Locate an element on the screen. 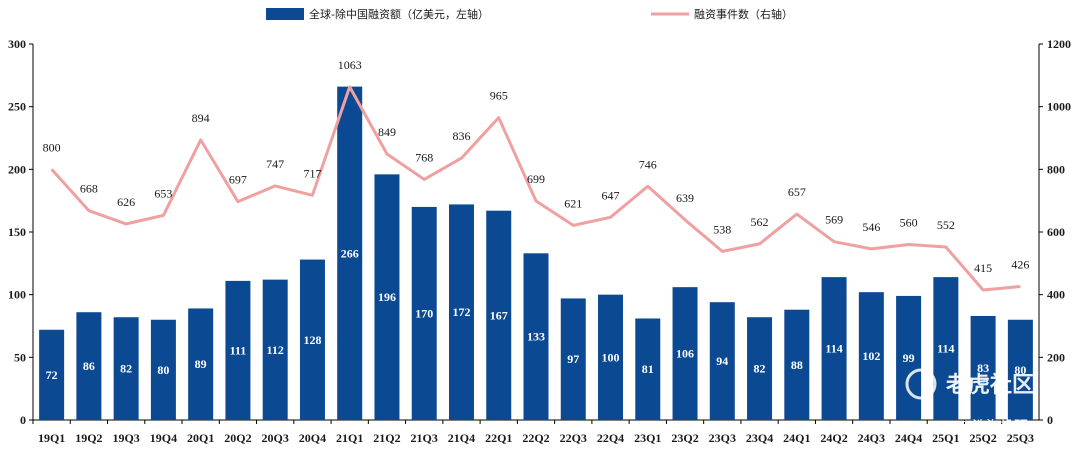  line-value-label: 621 is located at coordinates (573, 203).